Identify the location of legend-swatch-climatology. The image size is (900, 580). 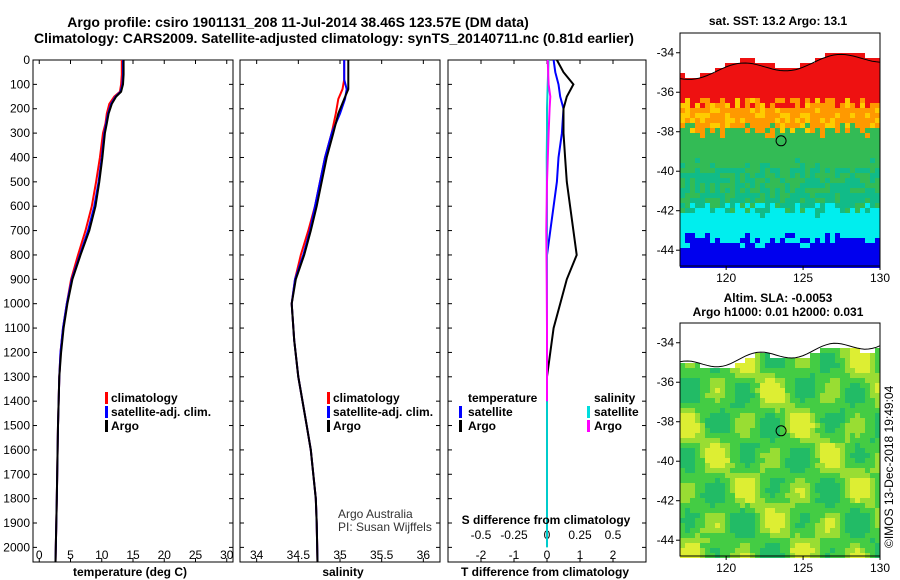
(106, 398).